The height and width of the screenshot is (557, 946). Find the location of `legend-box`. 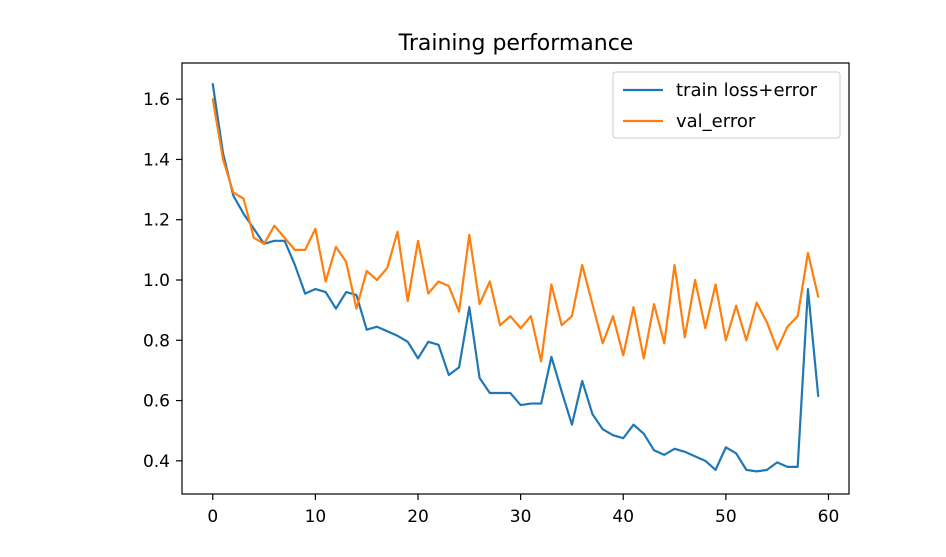

legend-box is located at coordinates (726, 105).